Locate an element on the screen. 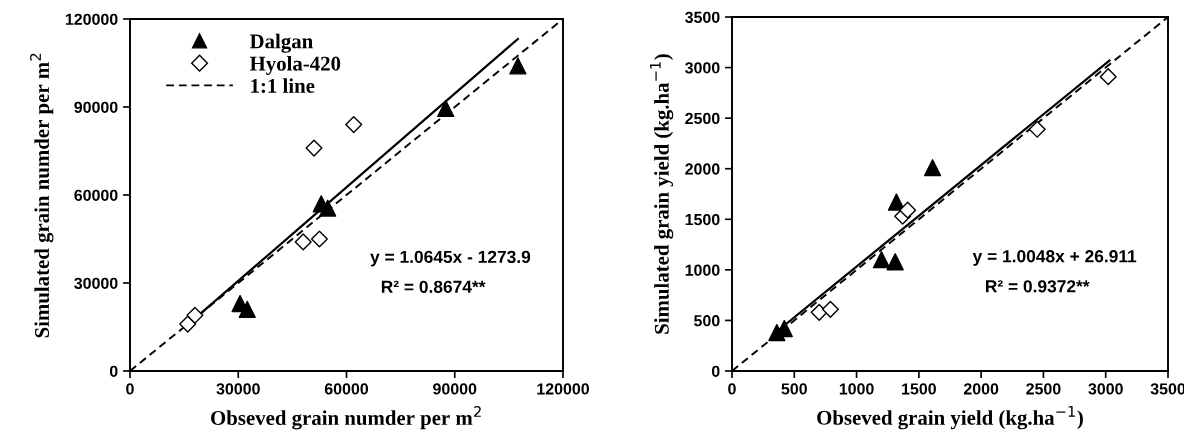 The image size is (1184, 444). y-axis-title: Simulated grain yield (kg.ha$^{−1}$) is located at coordinates (662, 194).